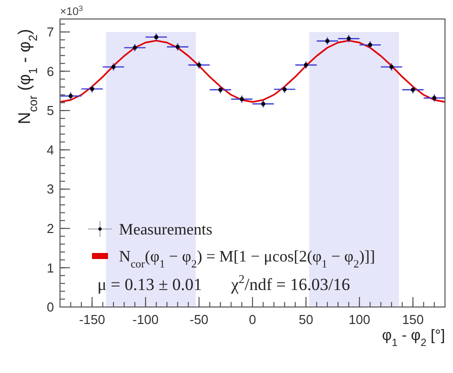 This screenshot has width=453, height=373. I want to click on annotation: μ = 0.13 ± 0.01, so click(149, 284).